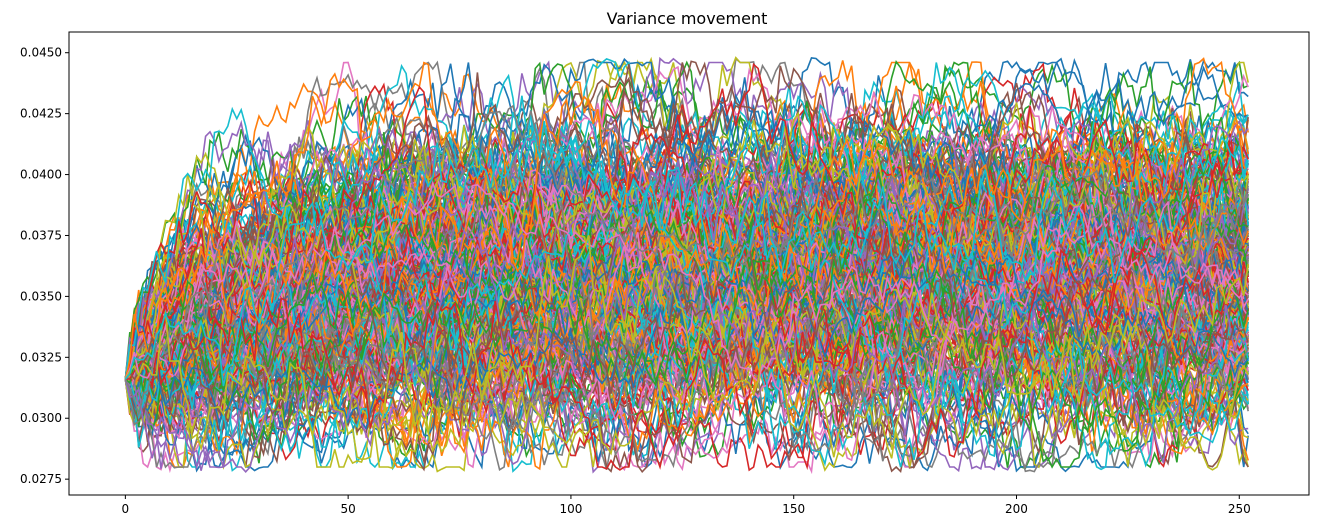  What do you see at coordinates (41, 175) in the screenshot?
I see `y-tick-label: 0.0400` at bounding box center [41, 175].